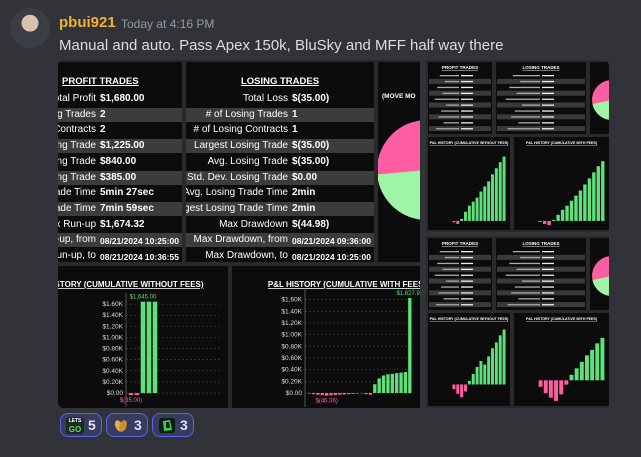 The width and height of the screenshot is (641, 457). I want to click on row-label: Avg. Losing Trade Time, so click(237, 193).